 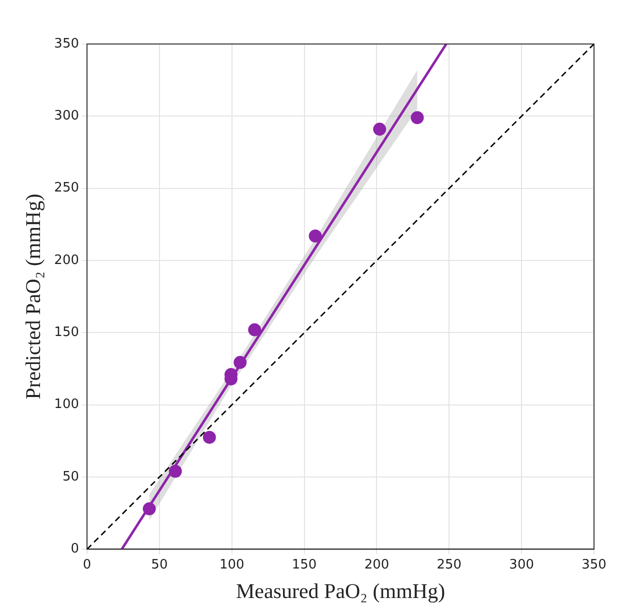 What do you see at coordinates (67, 116) in the screenshot?
I see `y-tick-label: 300` at bounding box center [67, 116].